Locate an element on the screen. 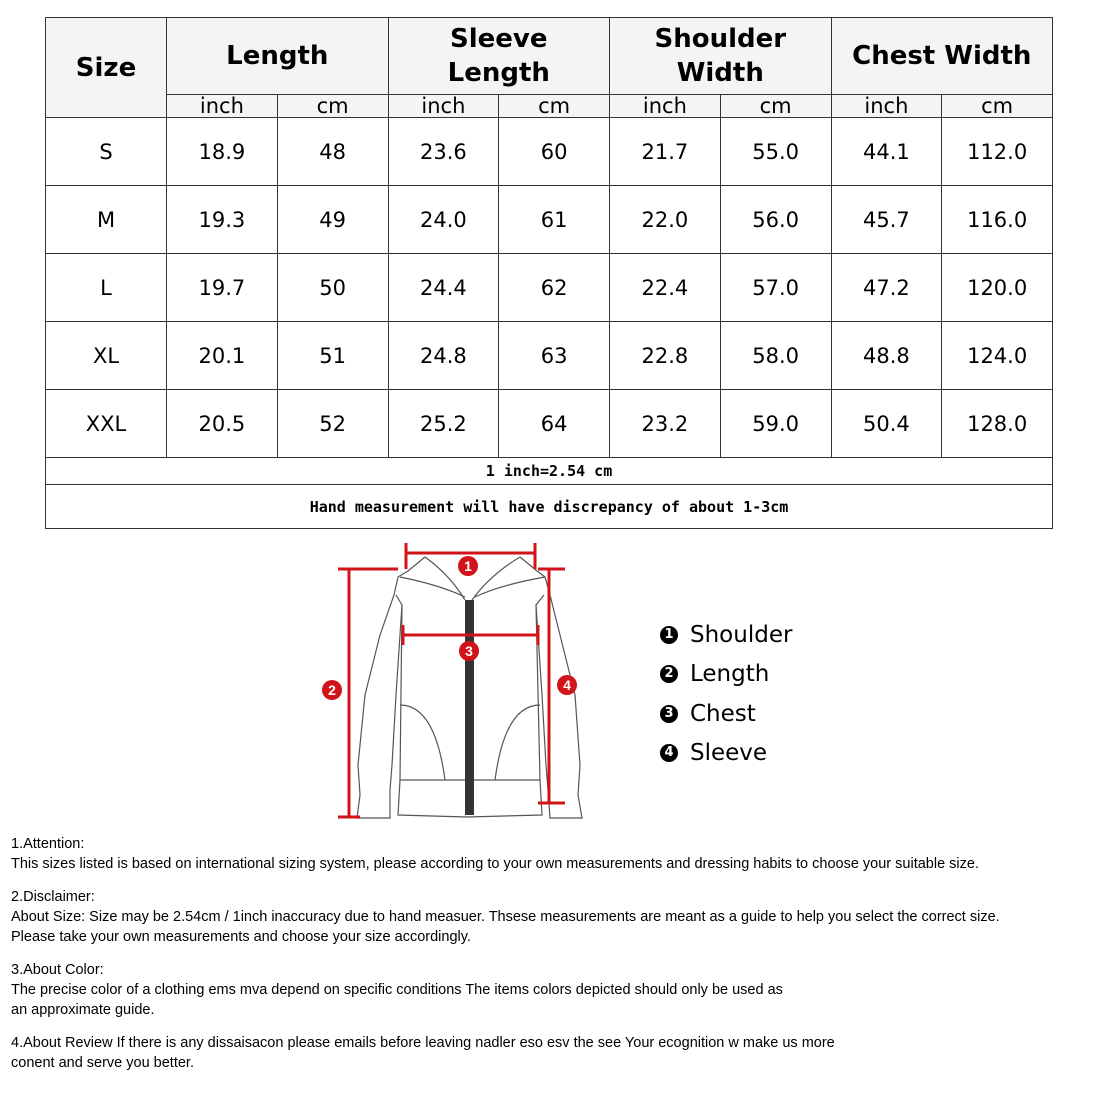 The image size is (1100, 1100). legend-label: Chest is located at coordinates (723, 713).